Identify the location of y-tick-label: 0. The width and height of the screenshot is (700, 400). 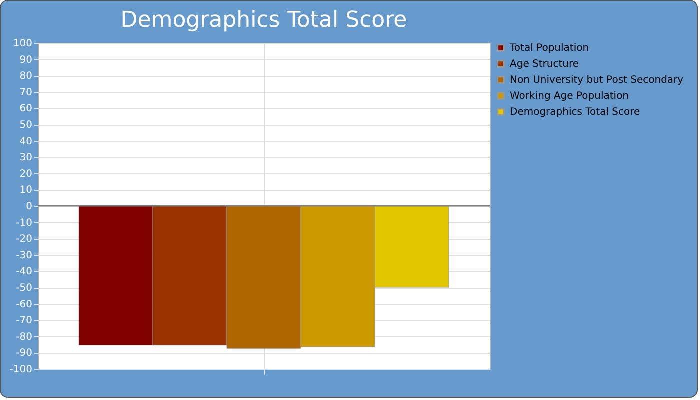
(29, 207).